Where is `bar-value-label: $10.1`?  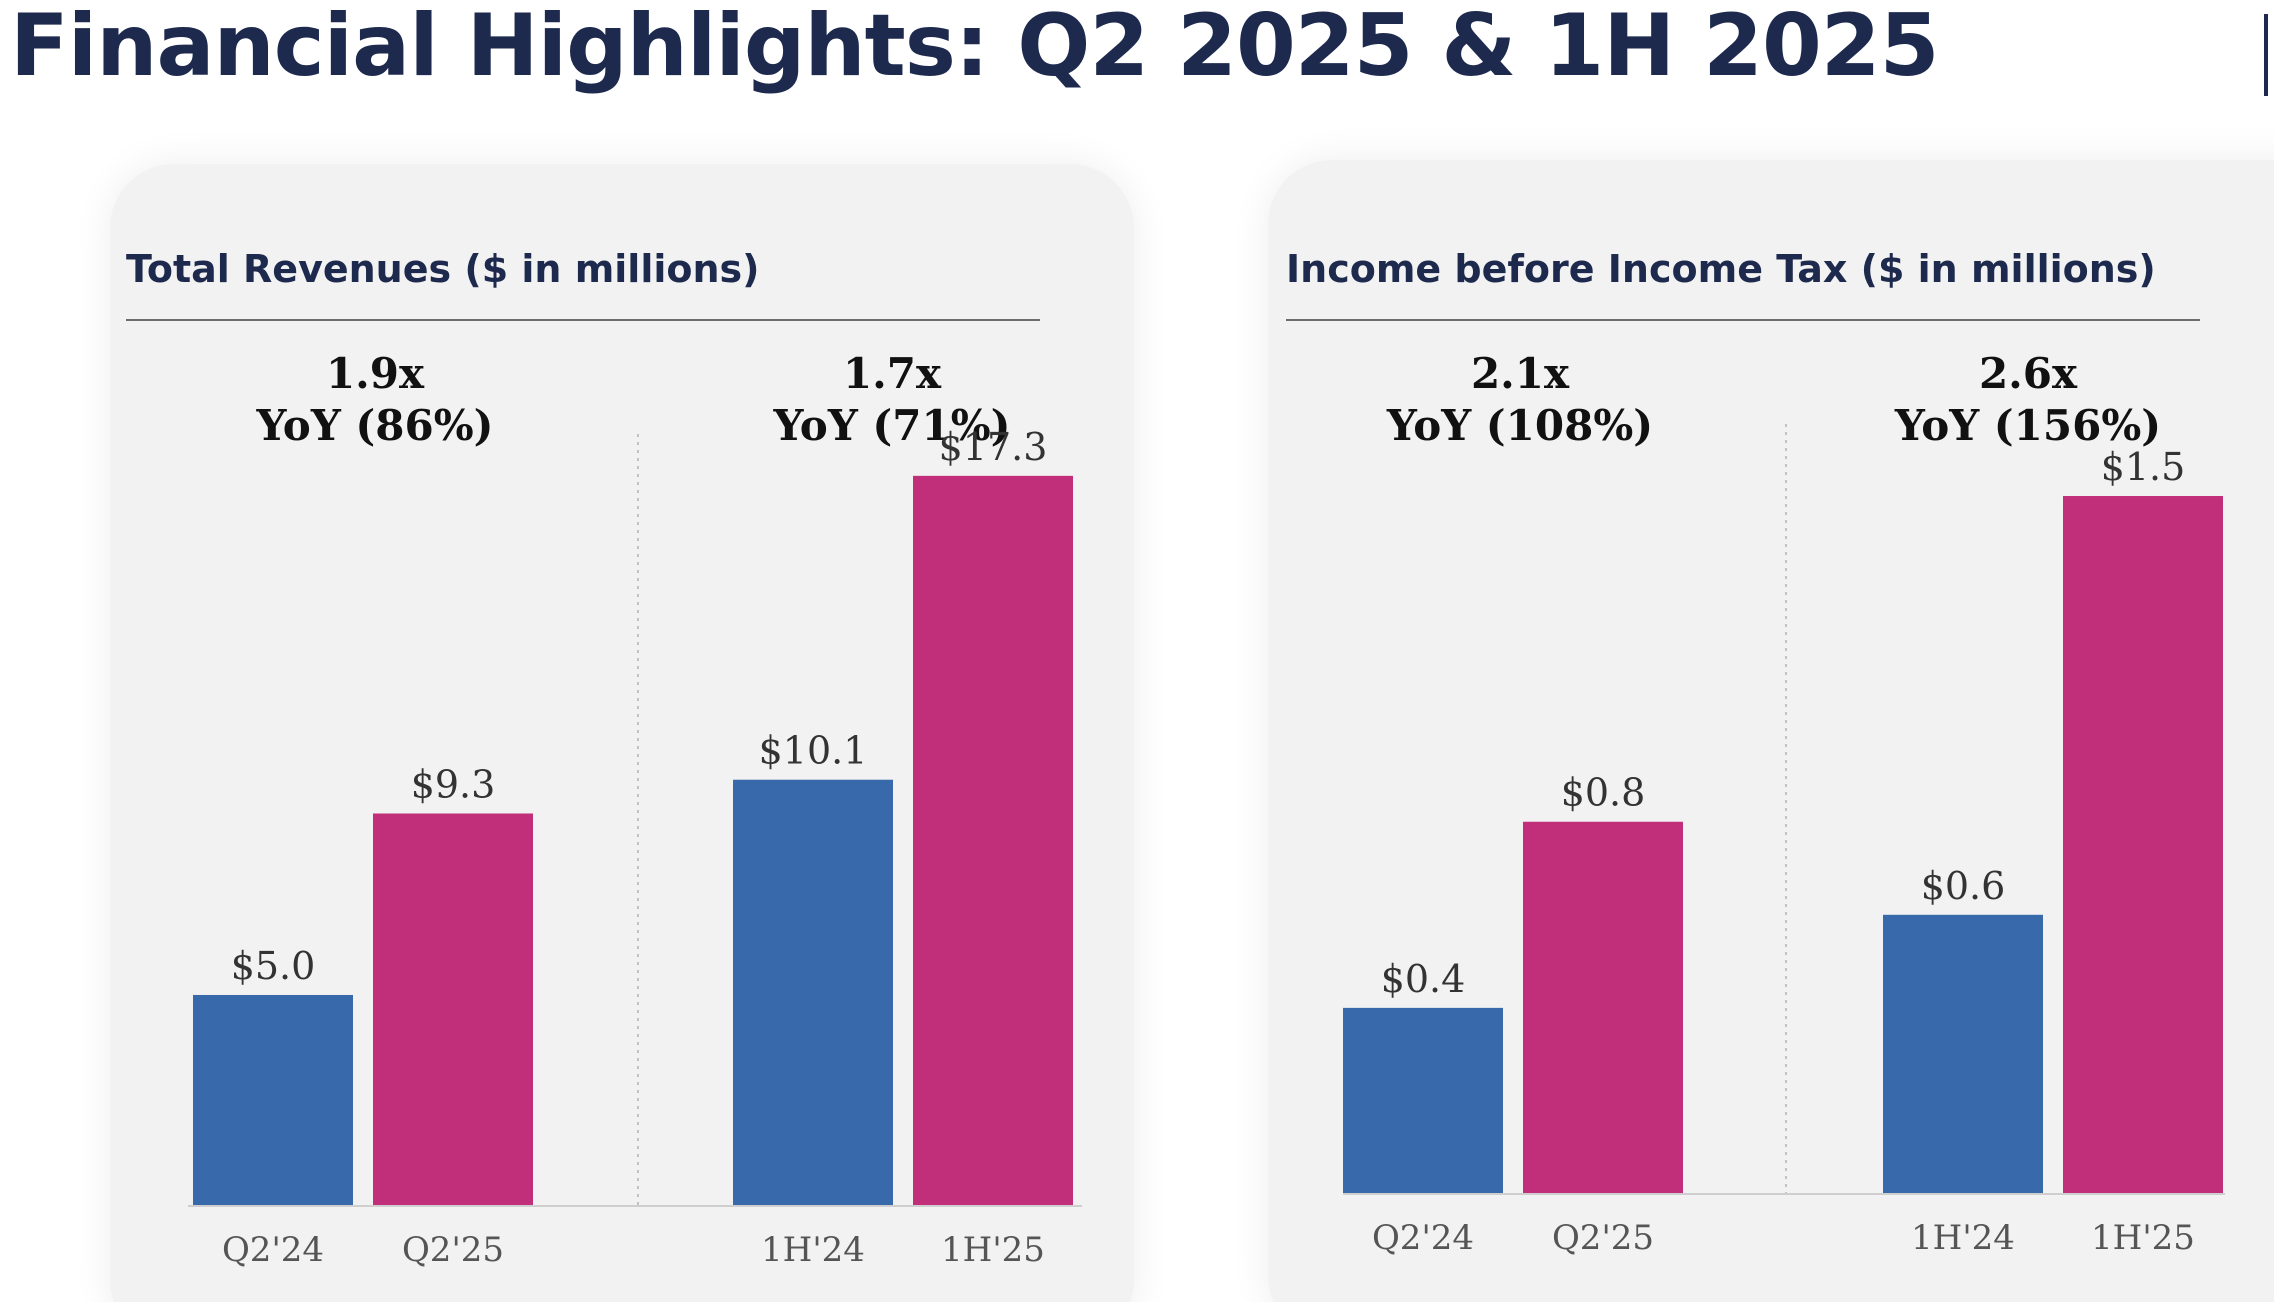 bar-value-label: $10.1 is located at coordinates (813, 751).